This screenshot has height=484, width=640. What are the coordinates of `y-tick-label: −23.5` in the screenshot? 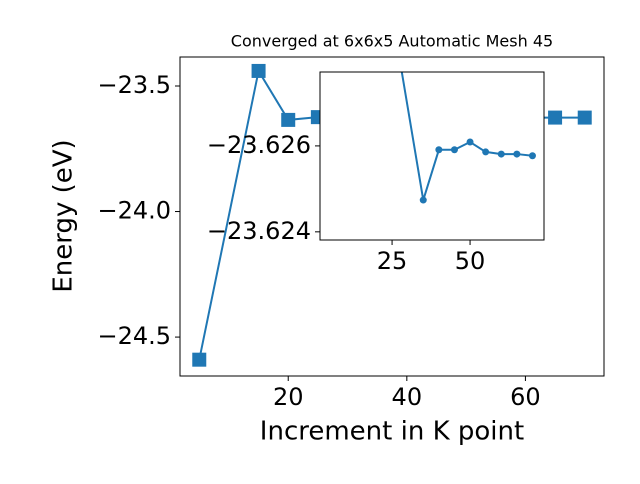 It's located at (134, 85).